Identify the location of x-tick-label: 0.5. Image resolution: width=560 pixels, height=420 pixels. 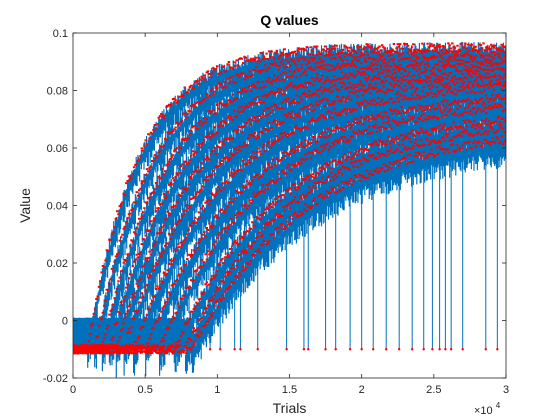
(145, 390).